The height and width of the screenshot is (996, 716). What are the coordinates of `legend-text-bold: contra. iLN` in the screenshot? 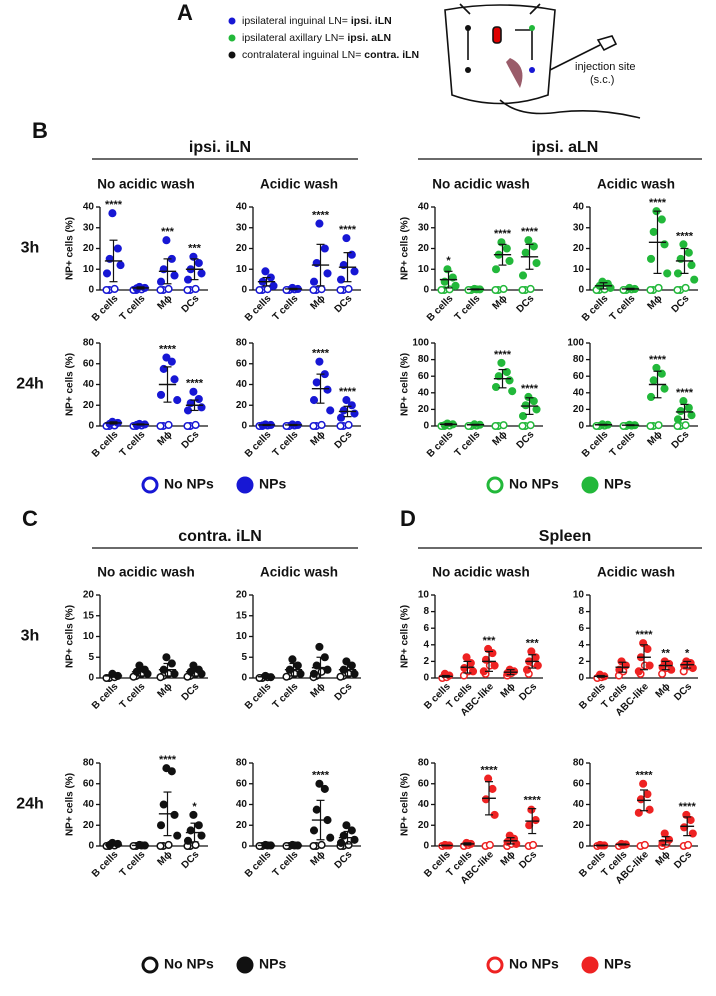 It's located at (391, 55).